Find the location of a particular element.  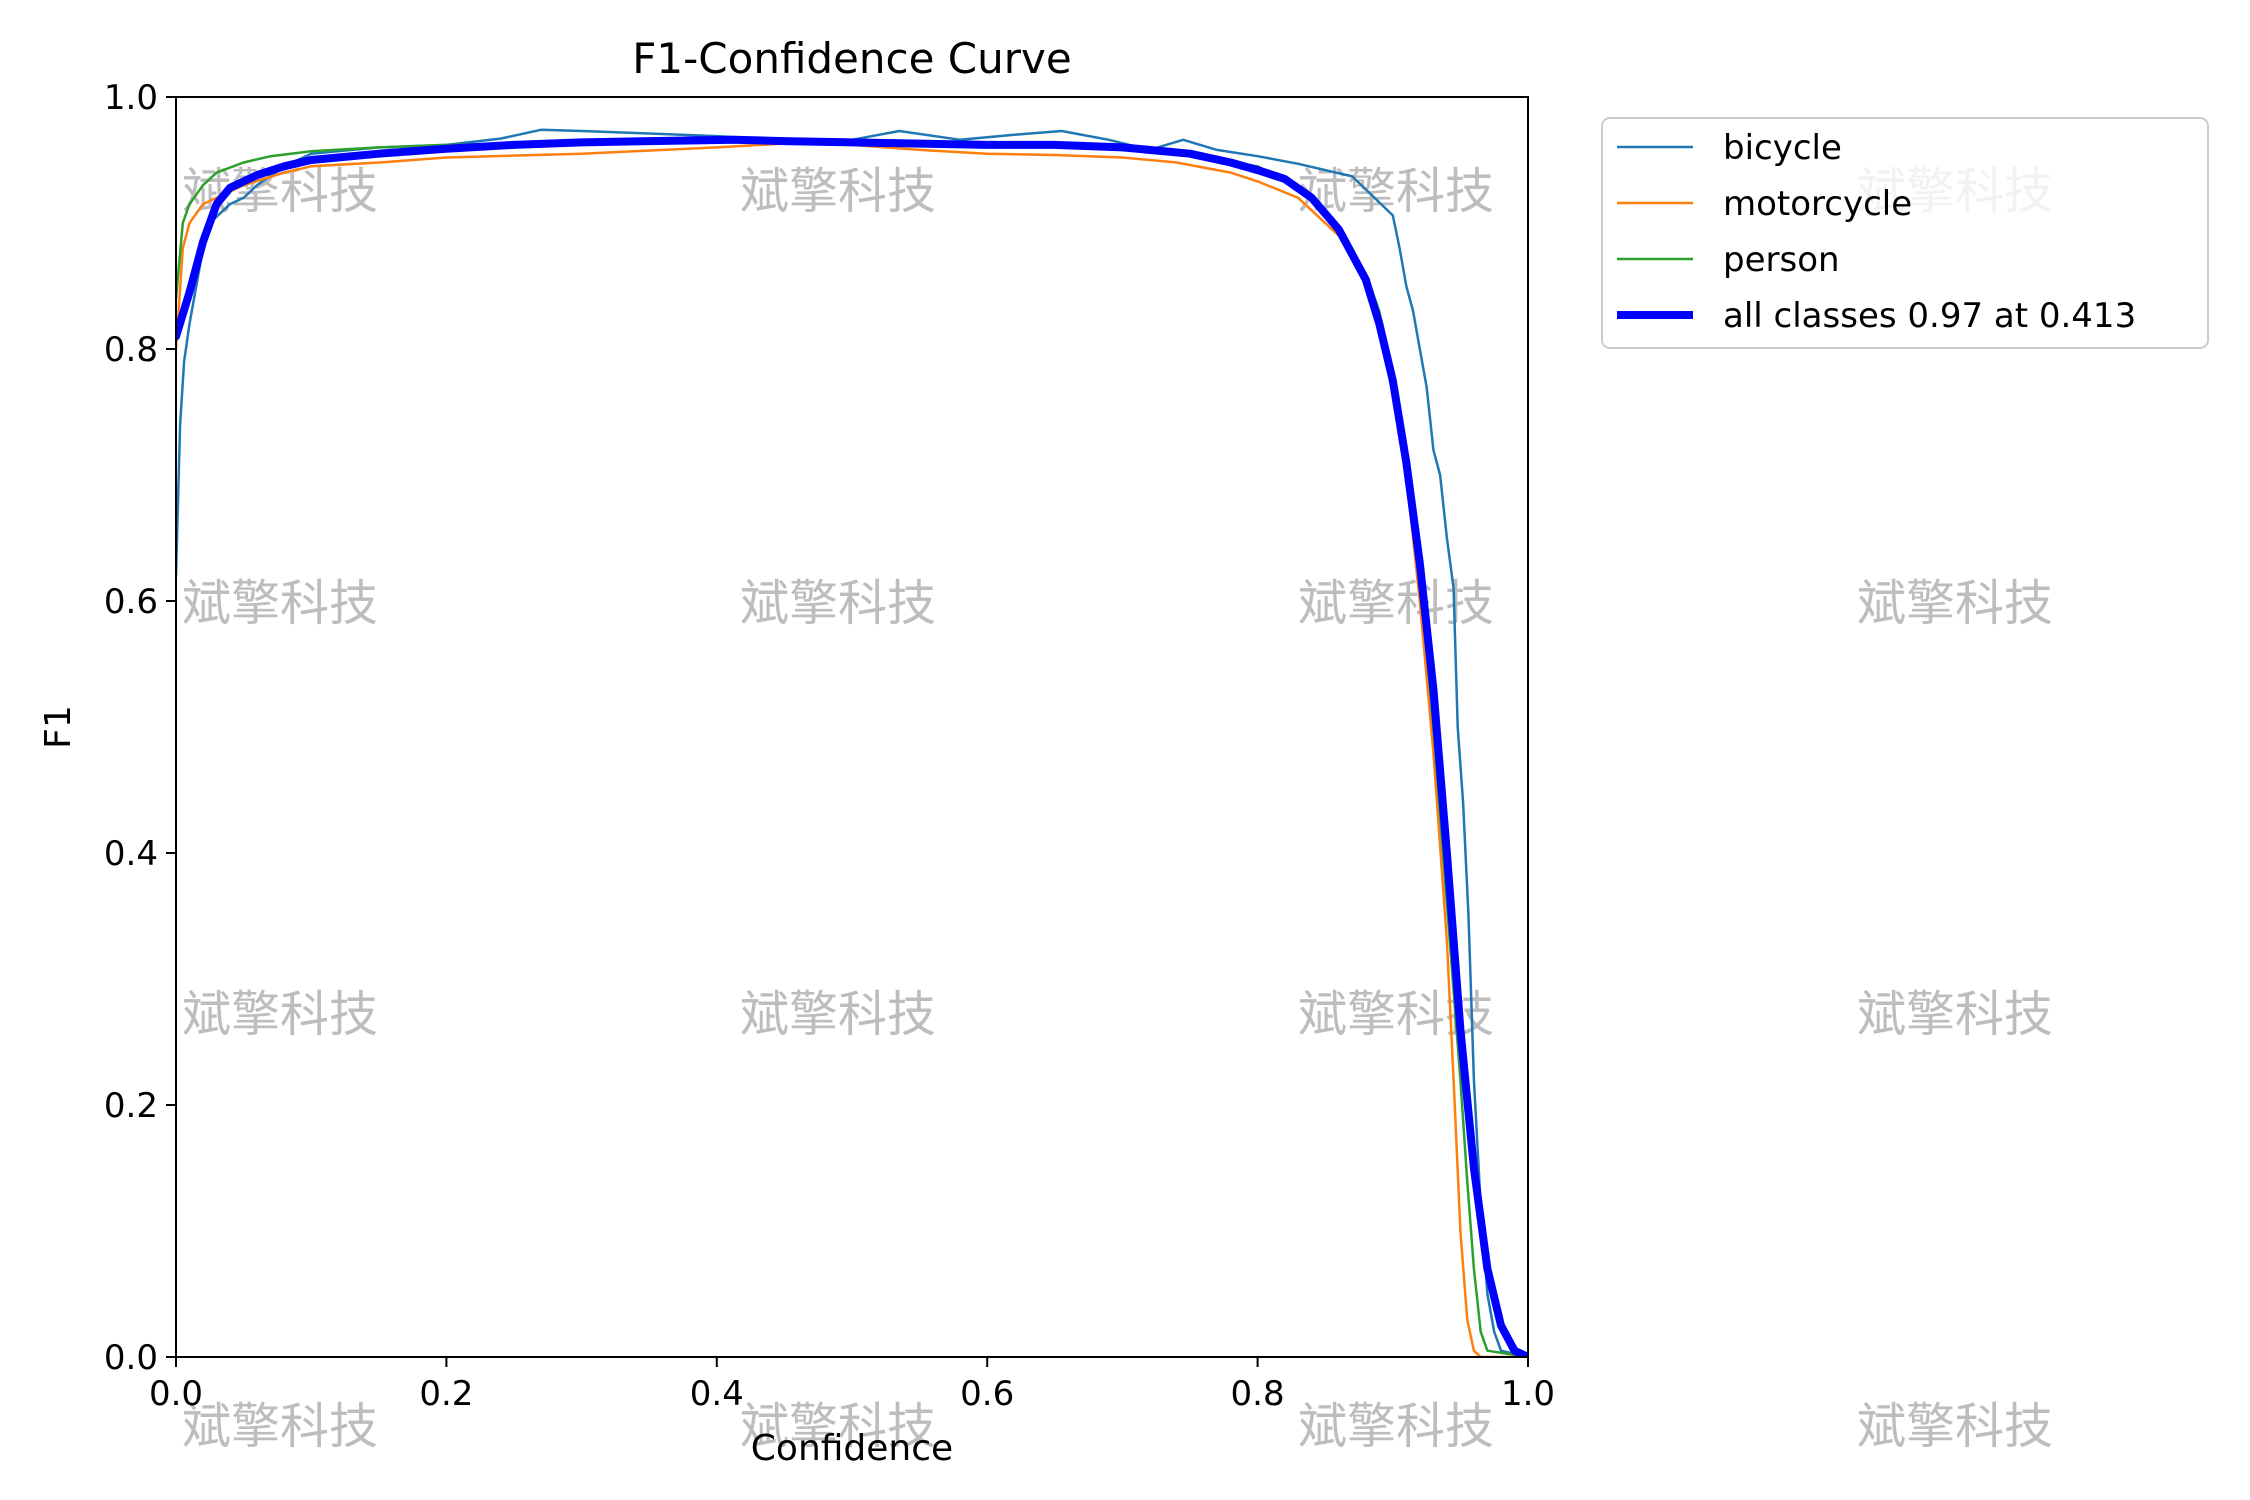

y-axis: 0.0 0.2 0.4 0.6 0.8 1.0 is located at coordinates (140, 728).